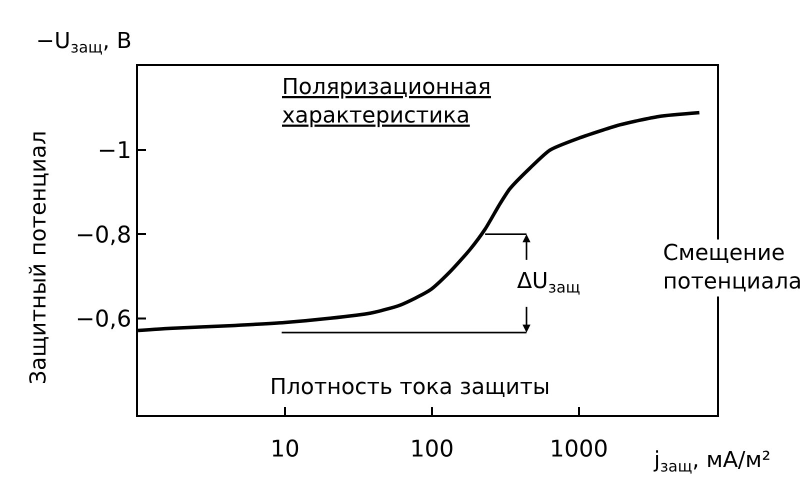 The height and width of the screenshot is (477, 810). What do you see at coordinates (104, 235) in the screenshot?
I see `y-tick-label: −0,8` at bounding box center [104, 235].